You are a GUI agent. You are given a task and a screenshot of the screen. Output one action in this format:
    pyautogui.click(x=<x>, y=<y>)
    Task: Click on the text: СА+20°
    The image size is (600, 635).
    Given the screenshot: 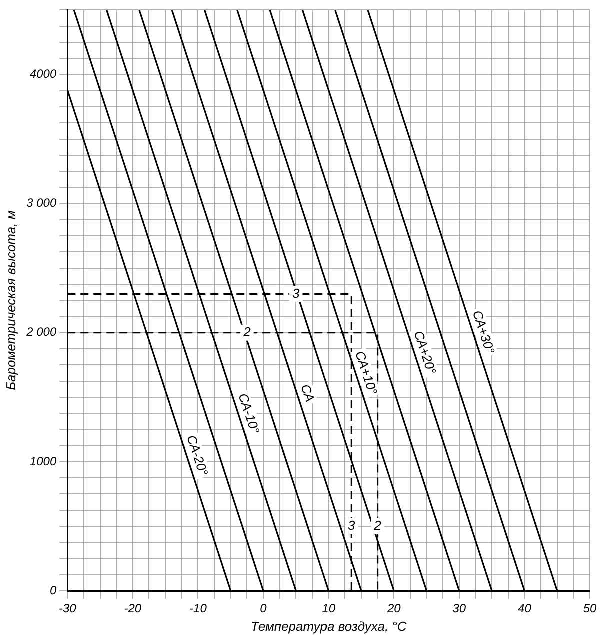 What is the action you would take?
    pyautogui.click(x=425, y=352)
    